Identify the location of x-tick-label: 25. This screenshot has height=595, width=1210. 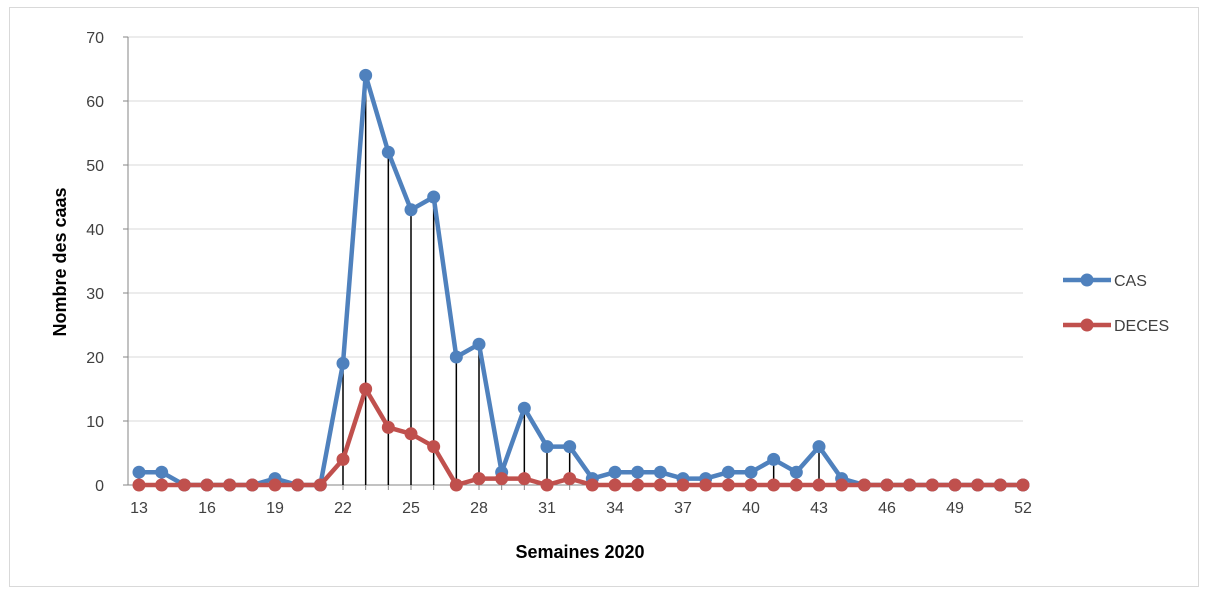
(411, 508).